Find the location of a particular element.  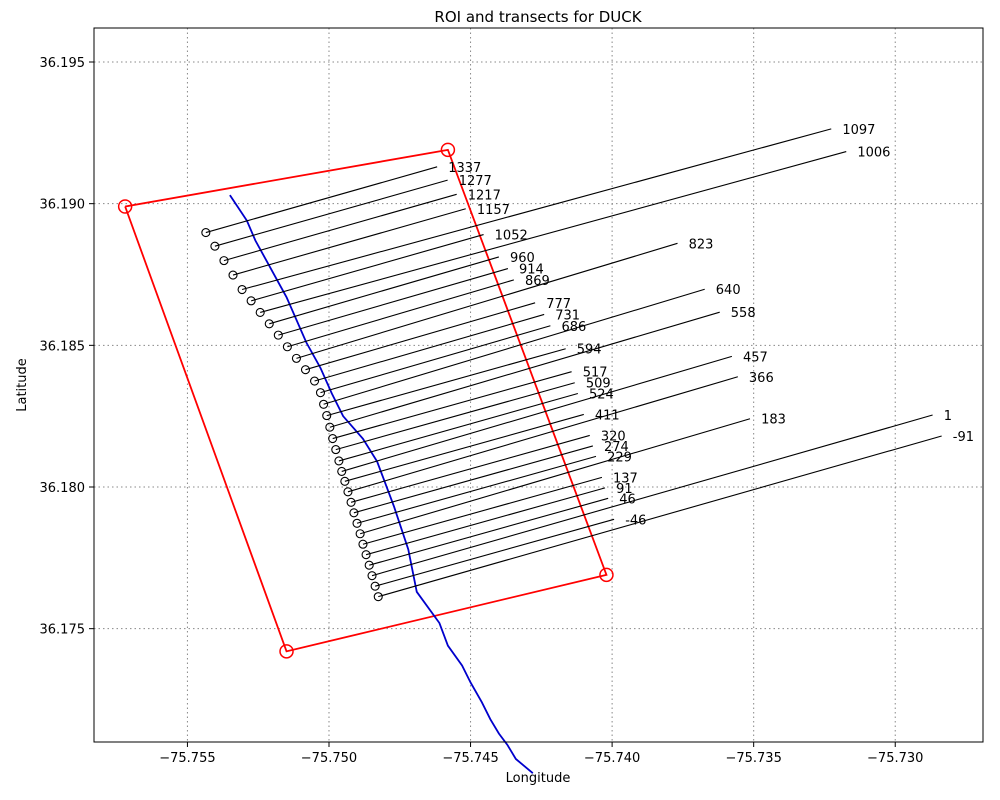

transect-label: 731 is located at coordinates (567, 315).